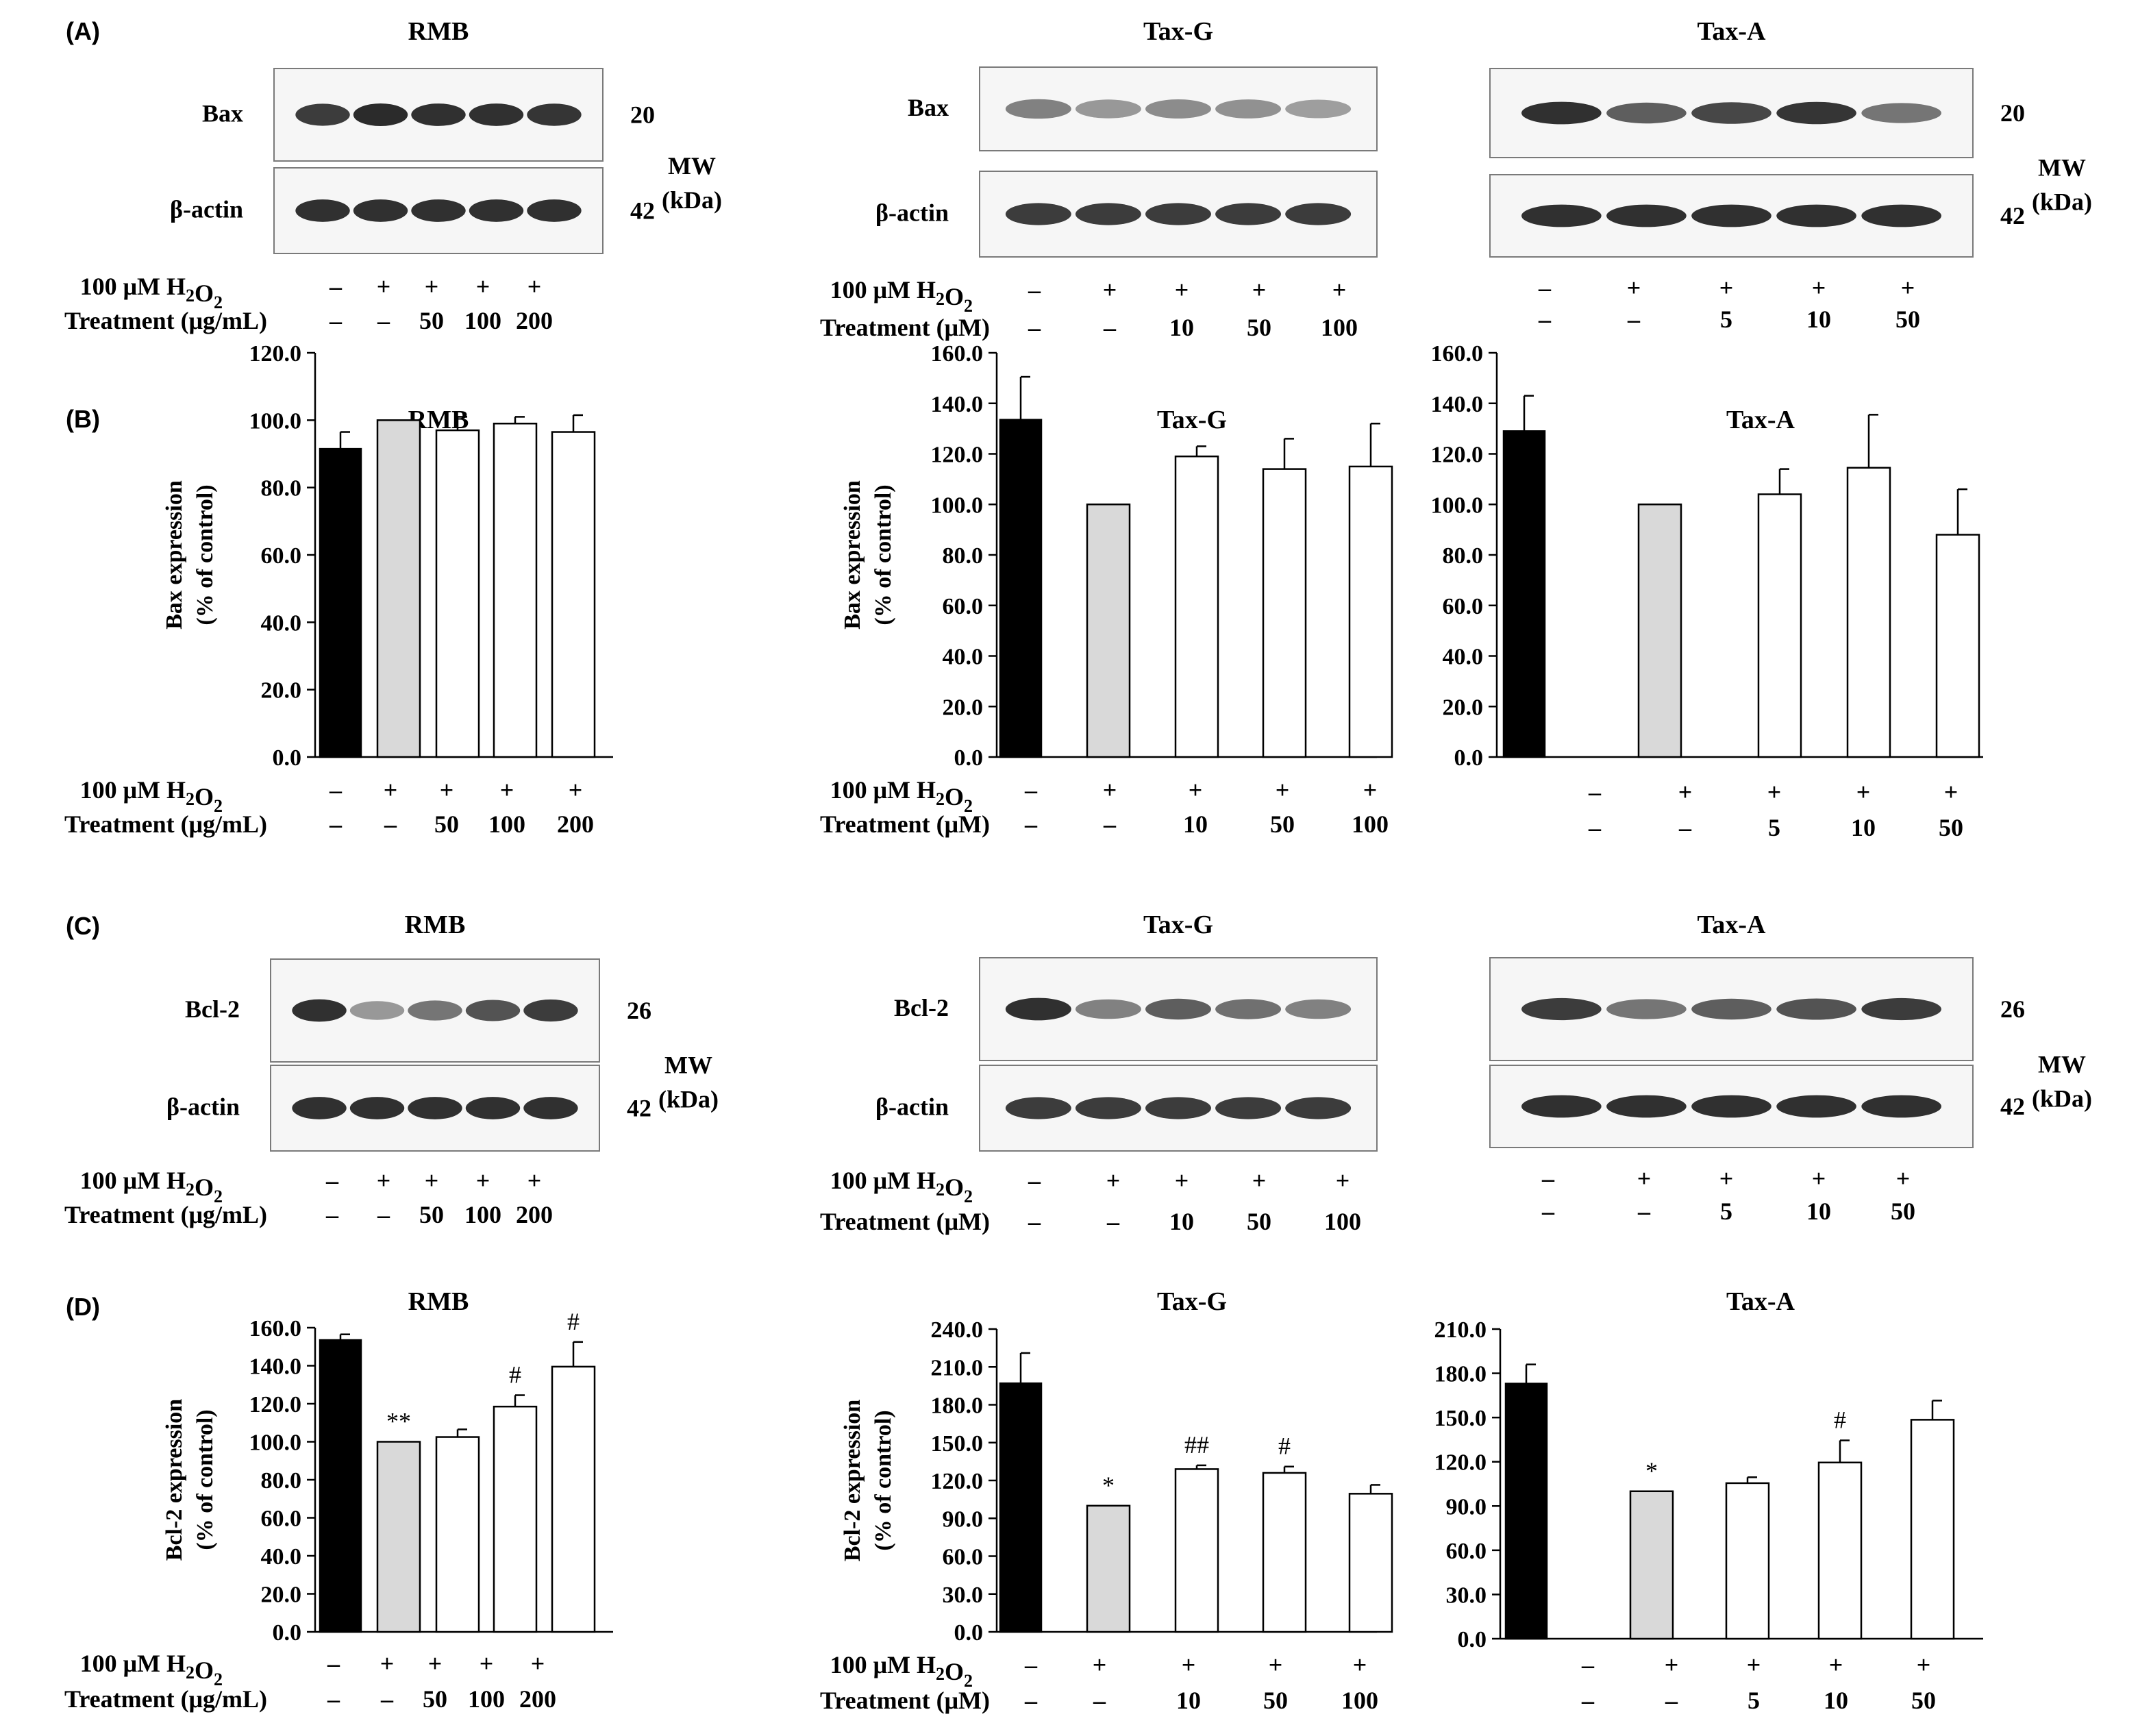  What do you see at coordinates (1732, 925) in the screenshot?
I see `blot-title: Tax-A` at bounding box center [1732, 925].